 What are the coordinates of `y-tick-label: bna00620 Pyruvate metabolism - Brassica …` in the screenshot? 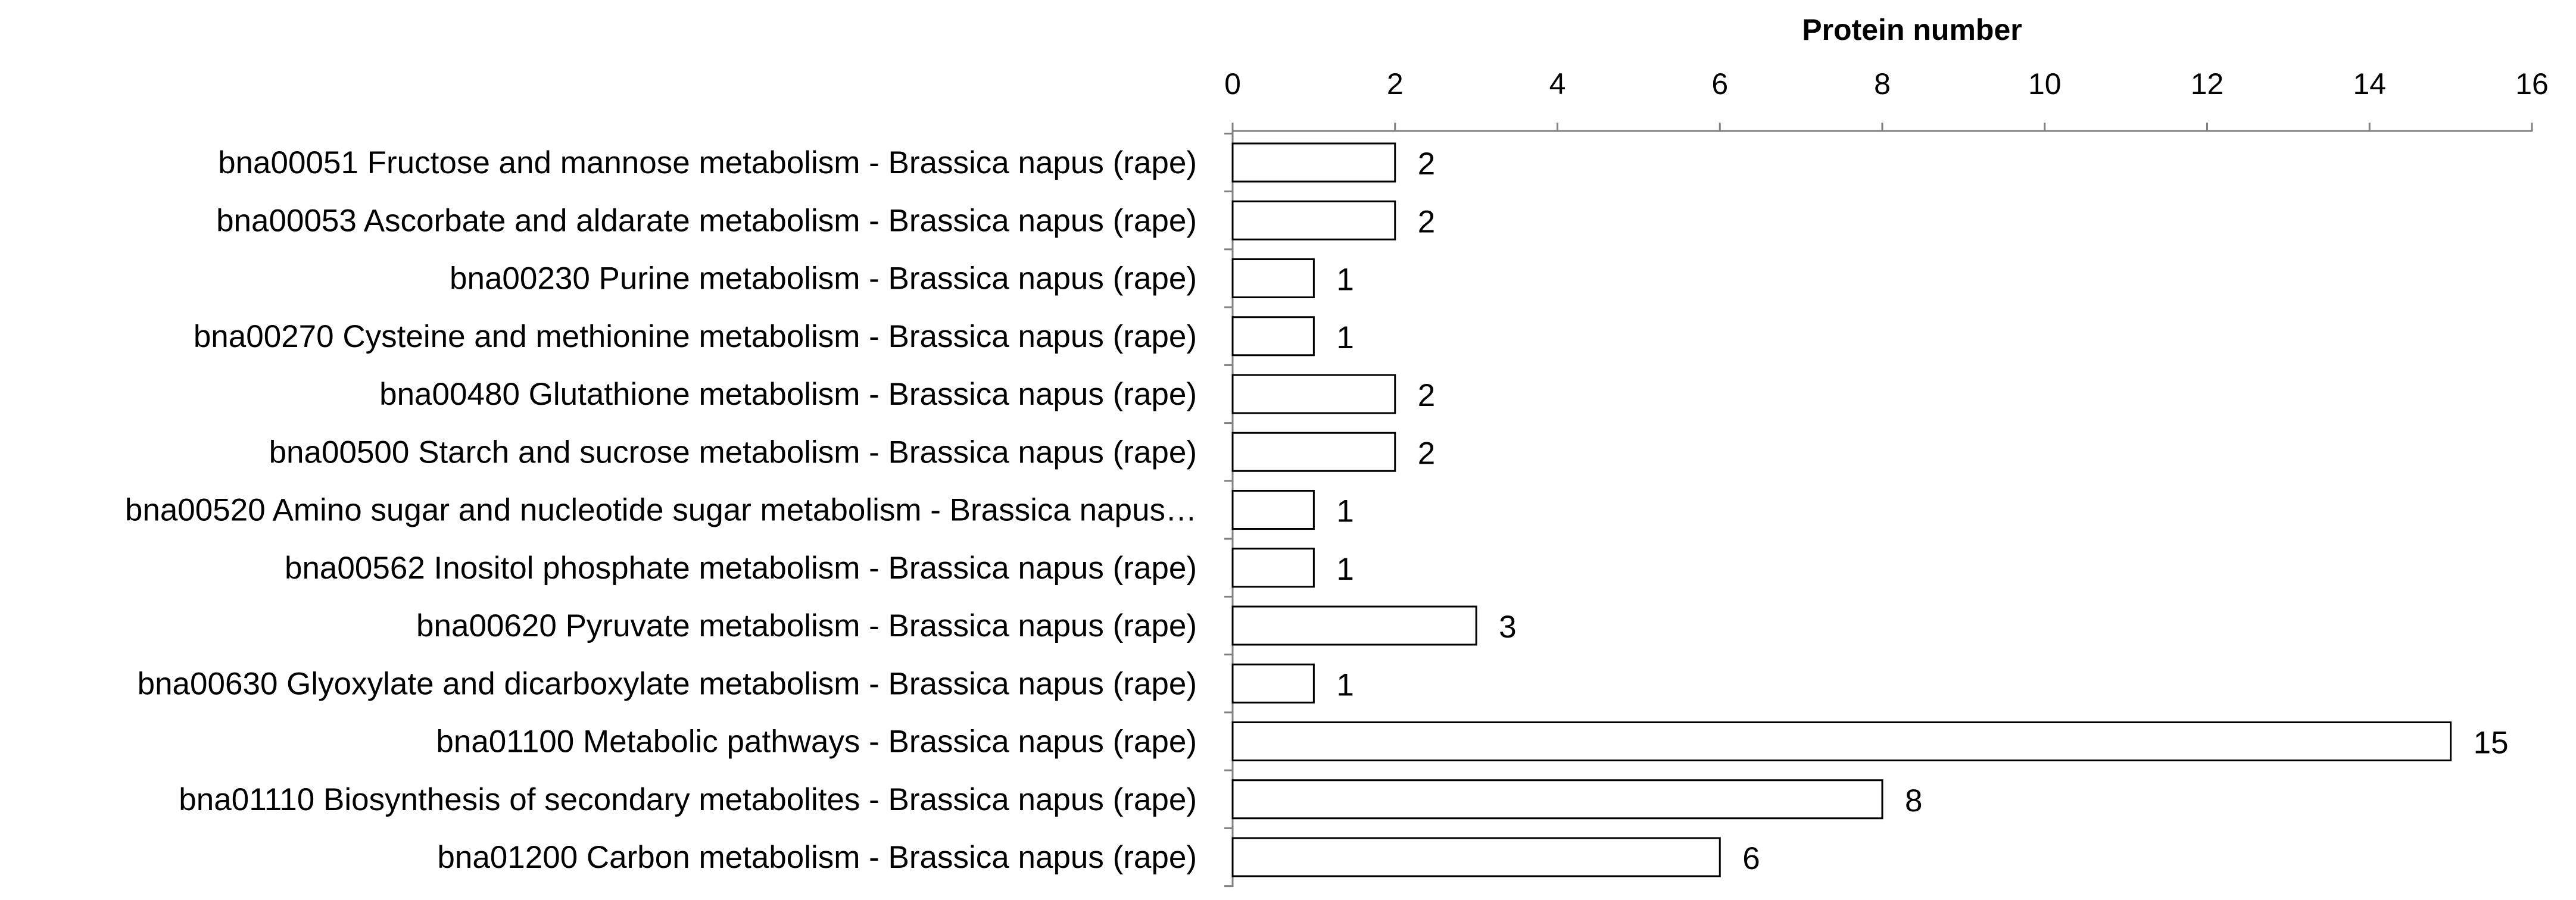 It's located at (807, 625).